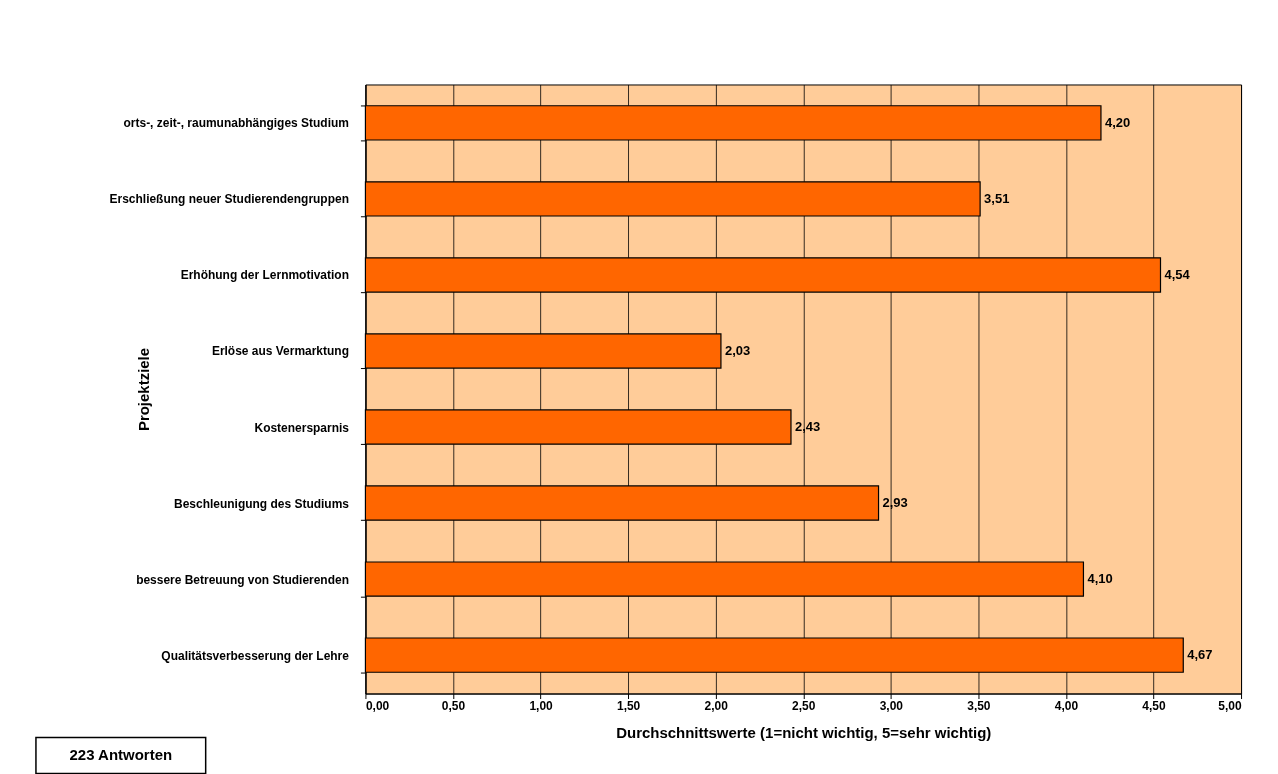 The image size is (1278, 774). What do you see at coordinates (997, 198) in the screenshot?
I see `data-label: 3,51` at bounding box center [997, 198].